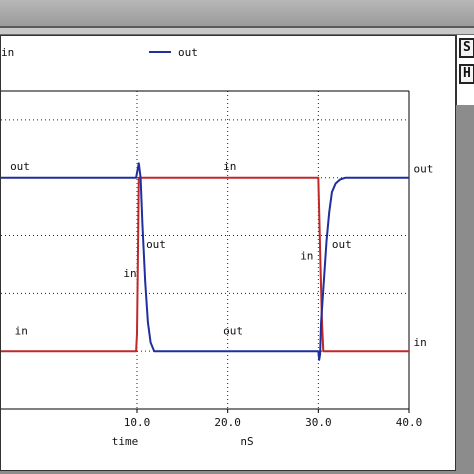  Describe the element at coordinates (409, 422) in the screenshot. I see `x-tick-label-3: 40.0` at that location.